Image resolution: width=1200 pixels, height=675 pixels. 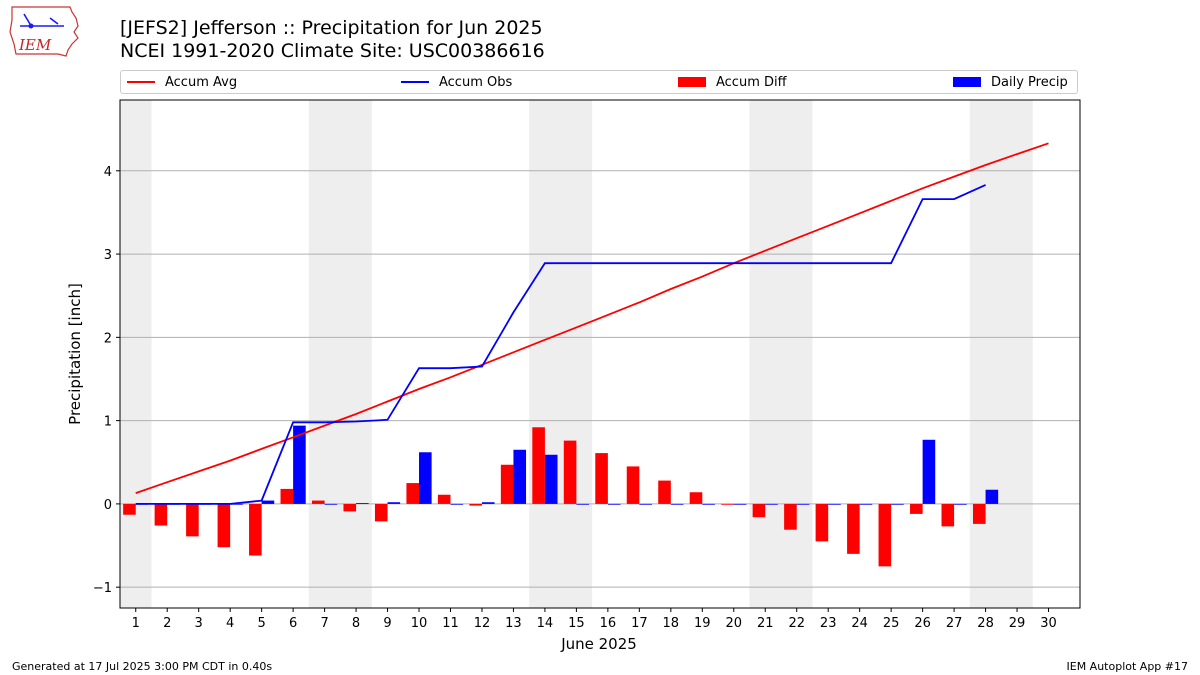 I want to click on legend-item-accum-diff: Accum Diff, so click(x=732, y=82).